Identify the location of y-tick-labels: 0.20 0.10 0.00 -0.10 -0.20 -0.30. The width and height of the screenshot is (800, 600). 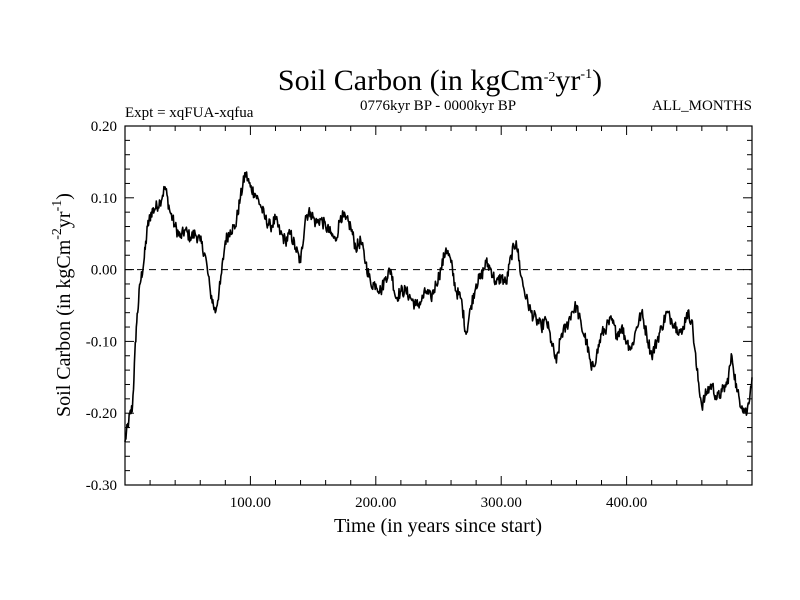
(101, 306).